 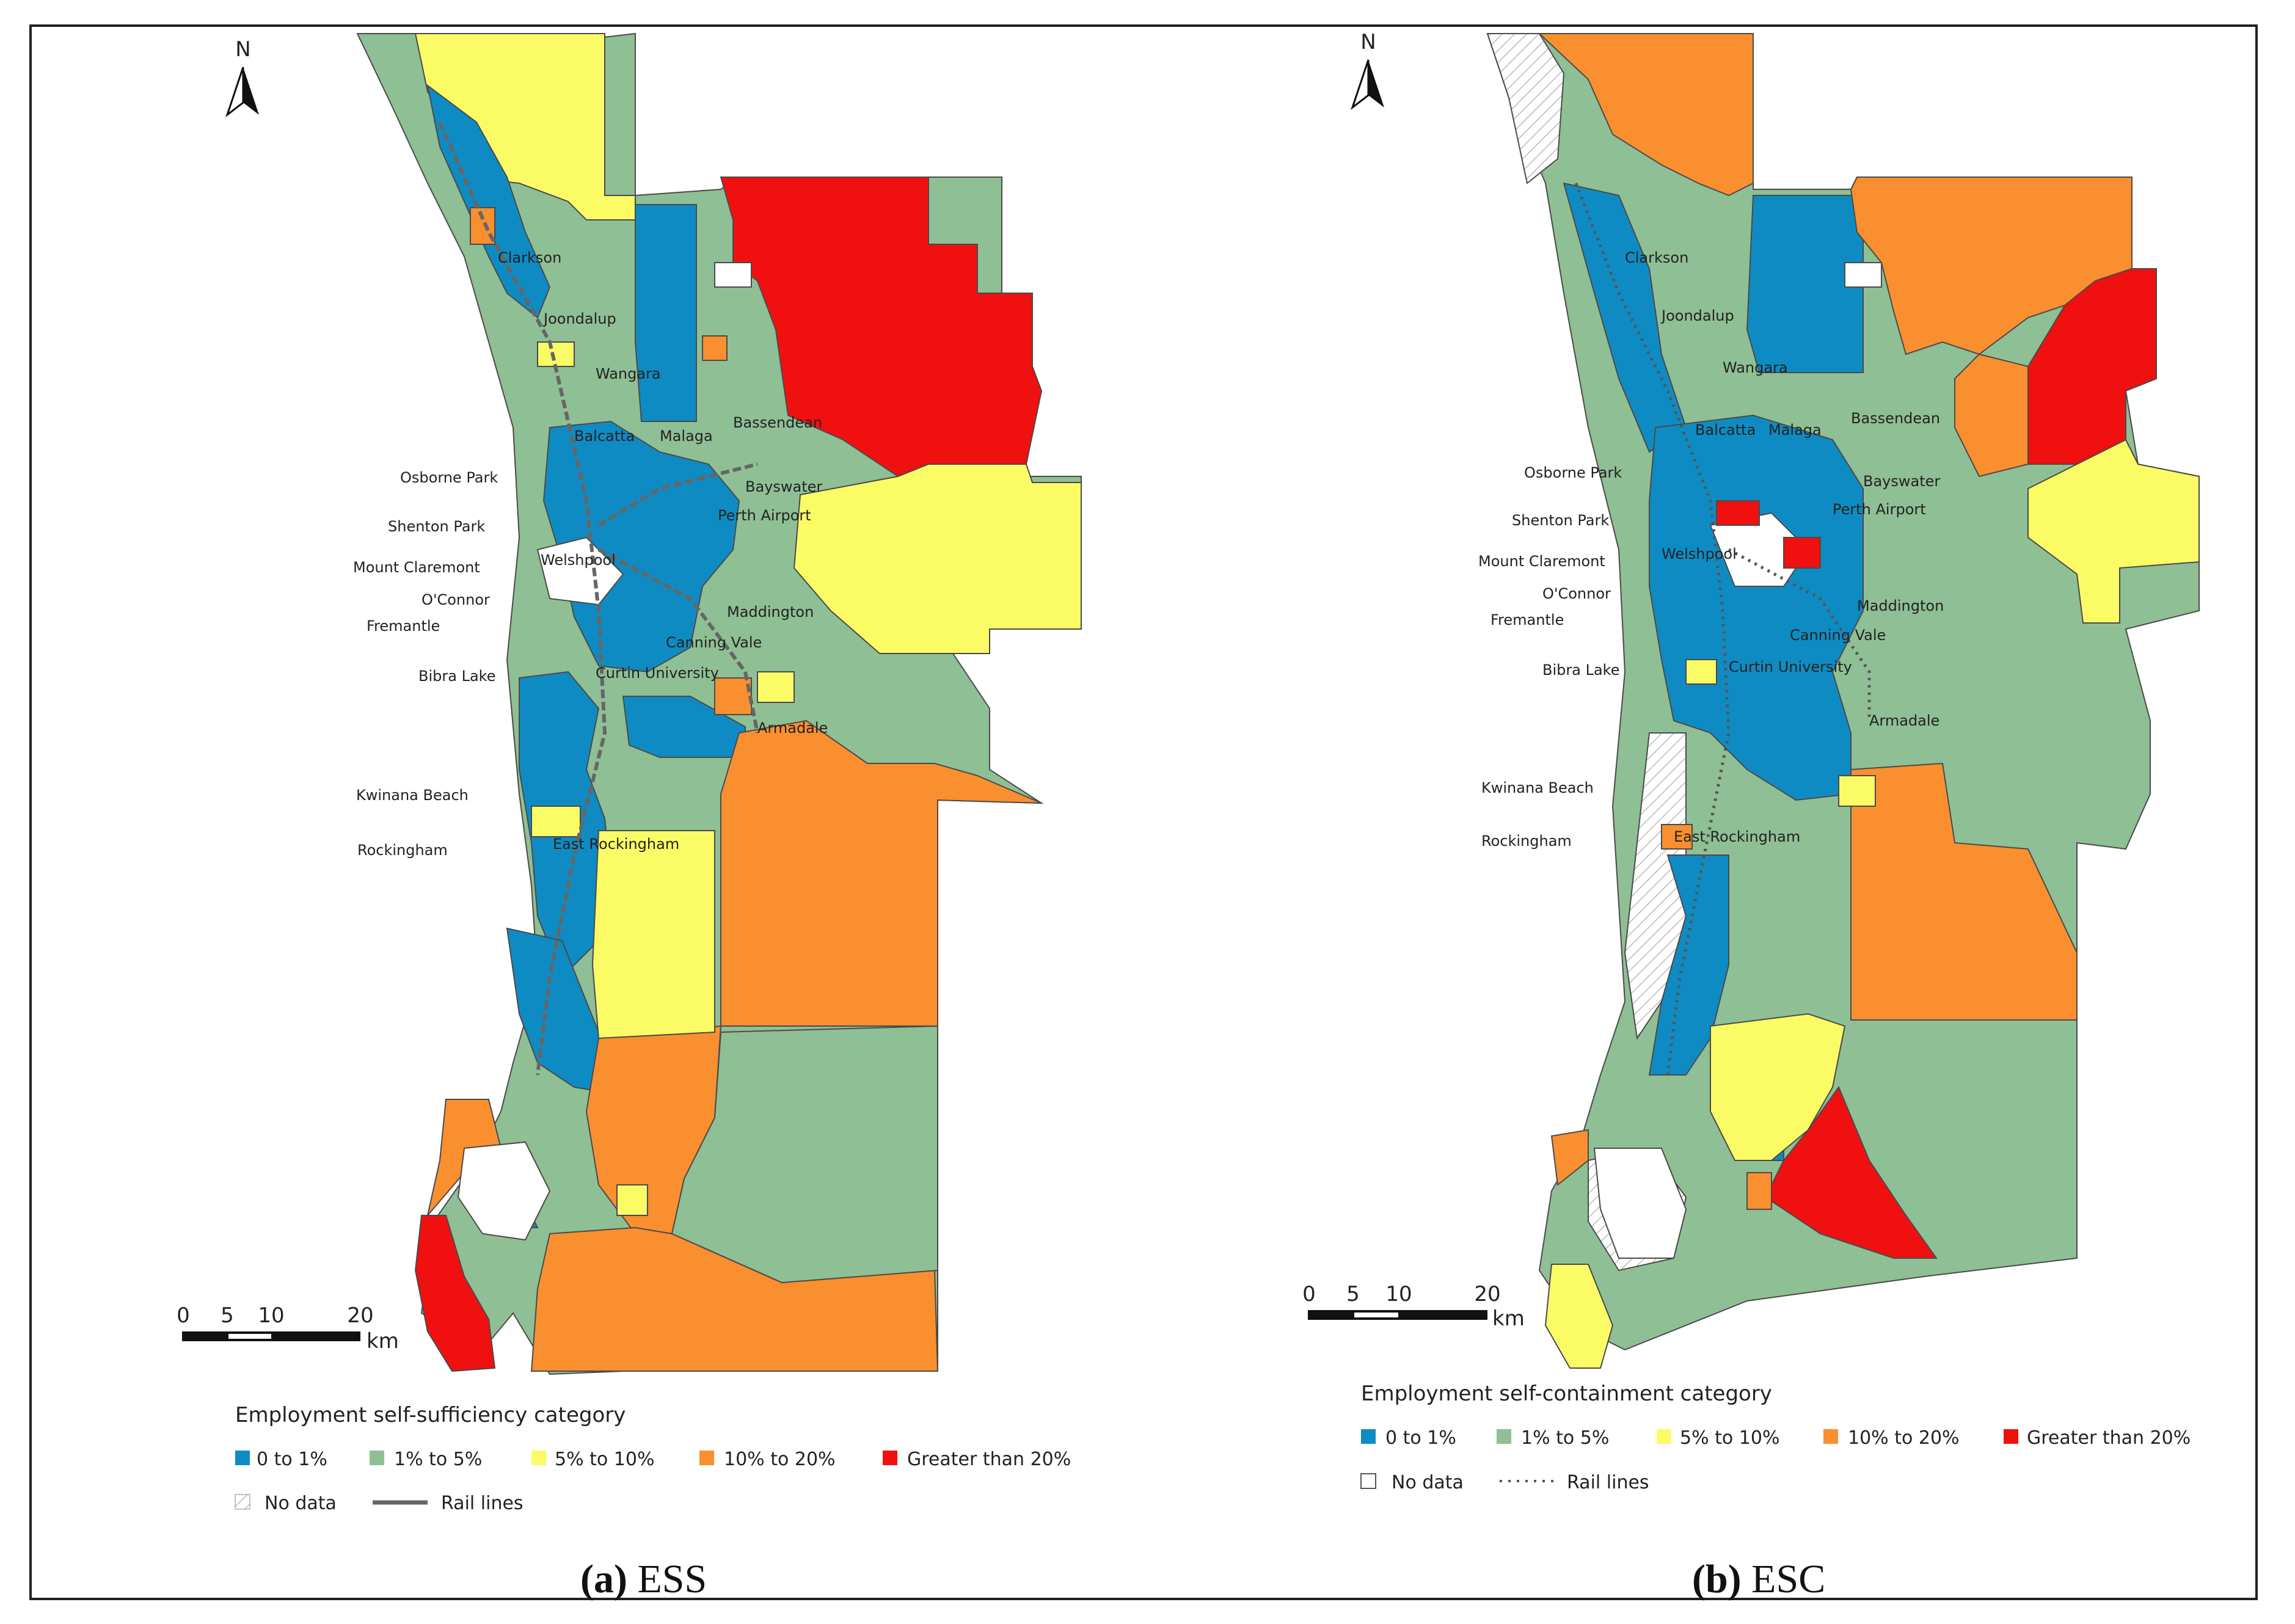 I want to click on place-label: East Rockingham, so click(x=1737, y=837).